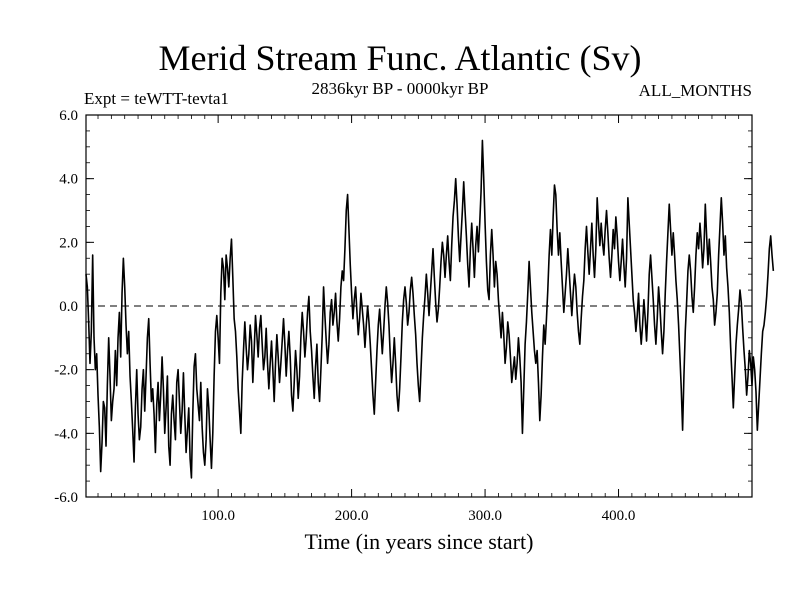 This screenshot has width=800, height=600. I want to click on x-tick-label: 200.0, so click(352, 516).